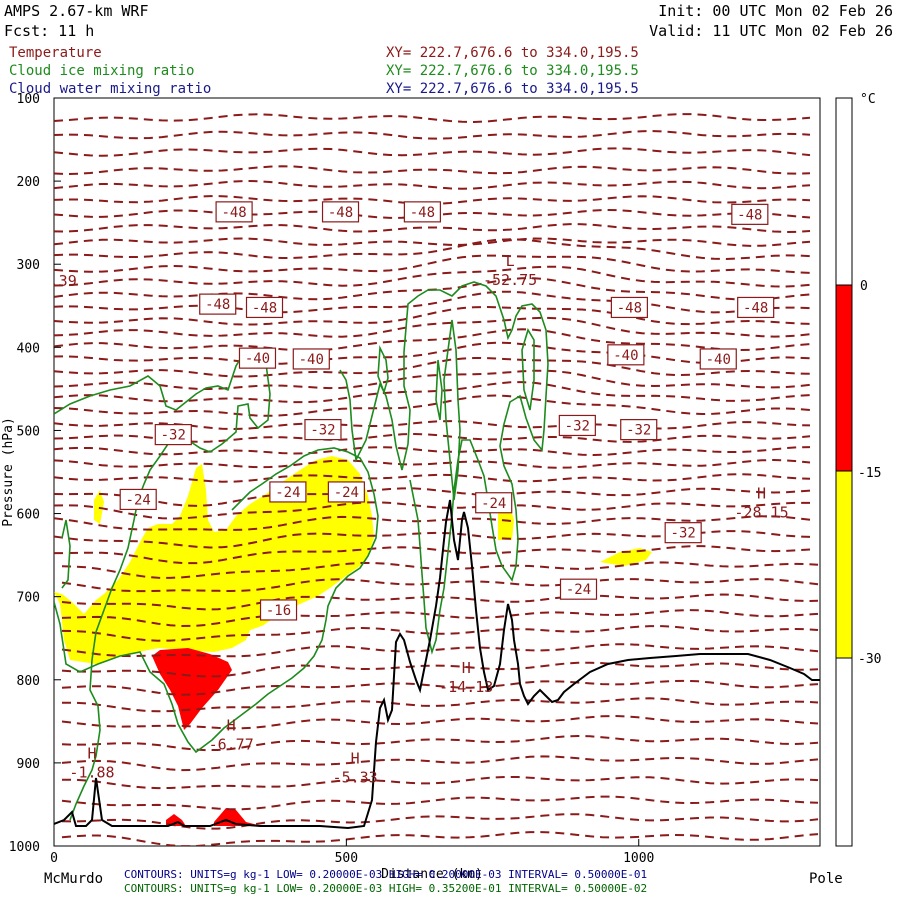  I want to click on extremum-value: -6.77, so click(231, 744).